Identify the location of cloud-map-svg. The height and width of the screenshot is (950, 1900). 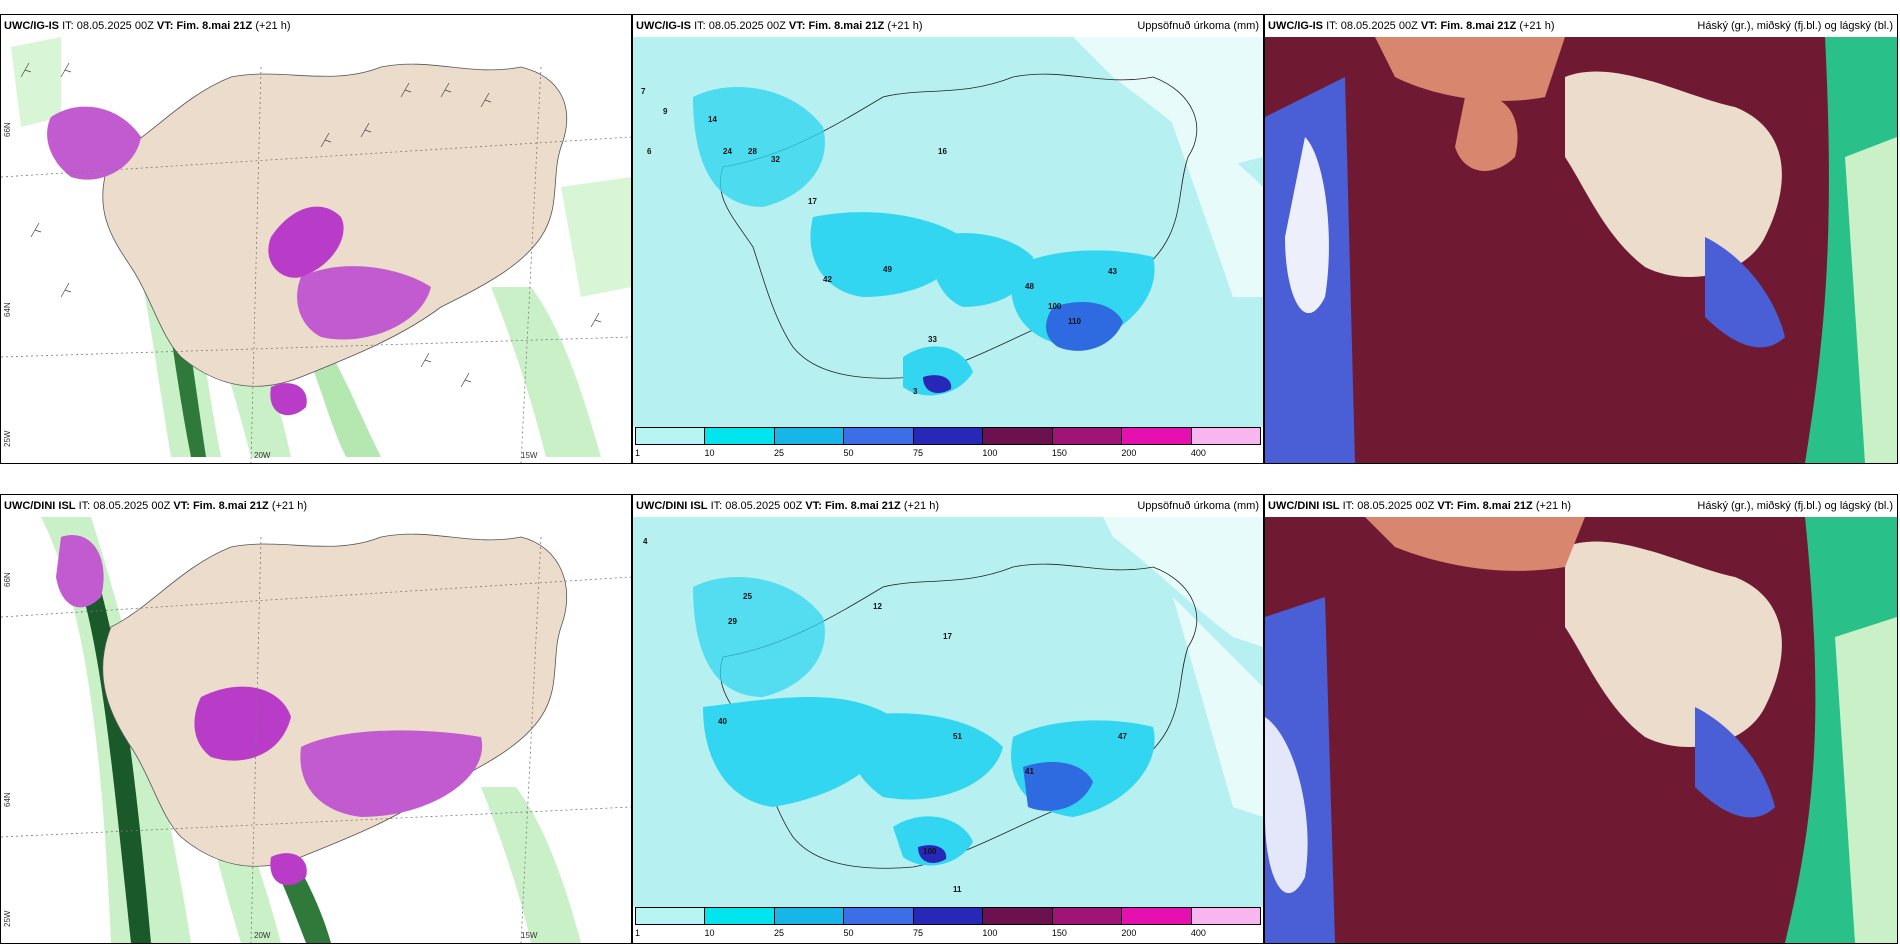
(1581, 730).